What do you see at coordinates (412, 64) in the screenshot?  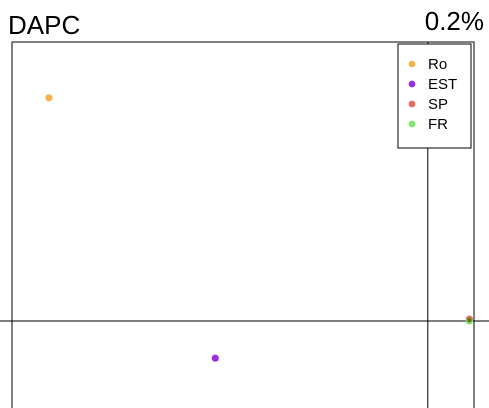 I see `legend-marker-ro` at bounding box center [412, 64].